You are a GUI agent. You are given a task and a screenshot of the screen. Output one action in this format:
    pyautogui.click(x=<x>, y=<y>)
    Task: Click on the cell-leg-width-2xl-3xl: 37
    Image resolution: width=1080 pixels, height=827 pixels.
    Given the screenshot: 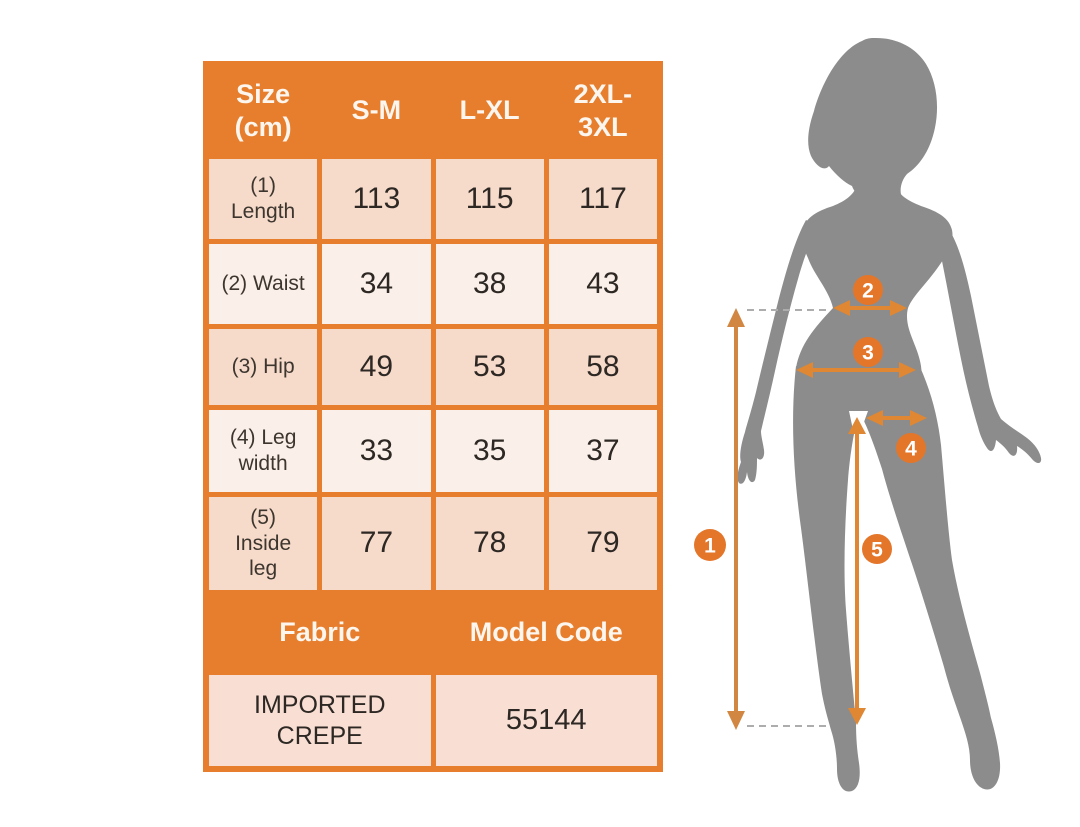 What is the action you would take?
    pyautogui.click(x=602, y=451)
    